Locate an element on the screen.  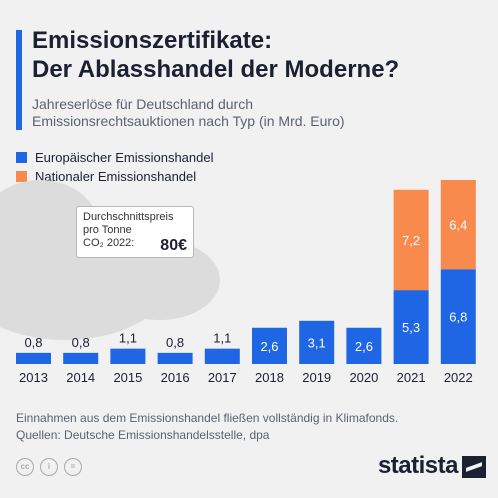
statista-wordmark: statista is located at coordinates (418, 465).